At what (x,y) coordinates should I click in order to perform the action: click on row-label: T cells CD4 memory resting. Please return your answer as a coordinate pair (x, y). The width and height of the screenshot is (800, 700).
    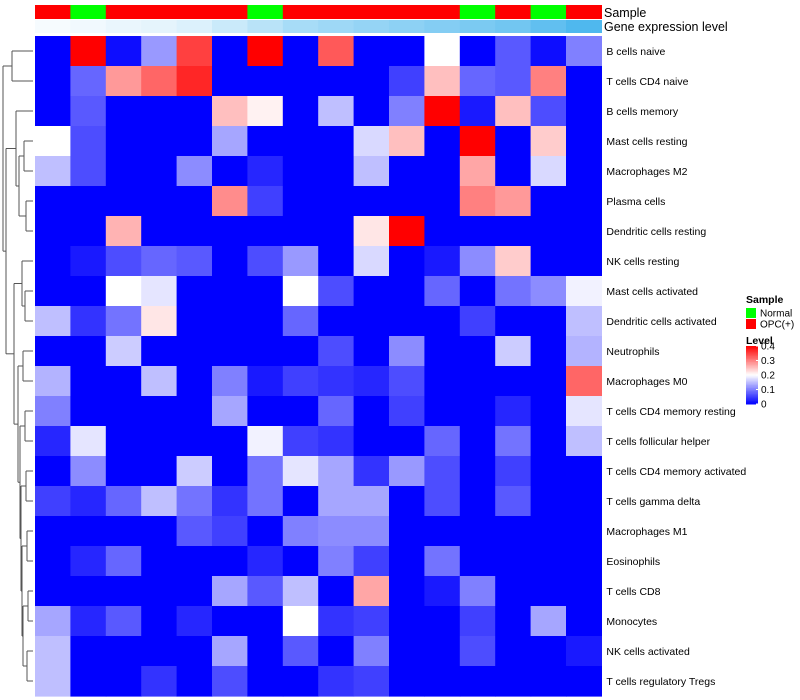
    Looking at the image, I should click on (670, 412).